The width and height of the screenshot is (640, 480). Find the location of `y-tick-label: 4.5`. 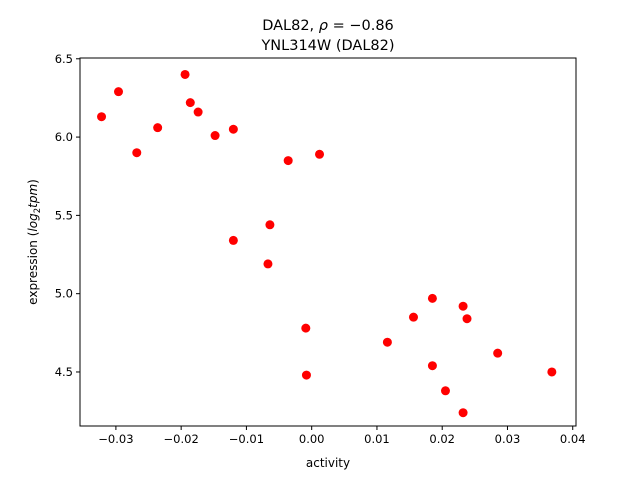

y-tick-label: 4.5 is located at coordinates (64, 372).